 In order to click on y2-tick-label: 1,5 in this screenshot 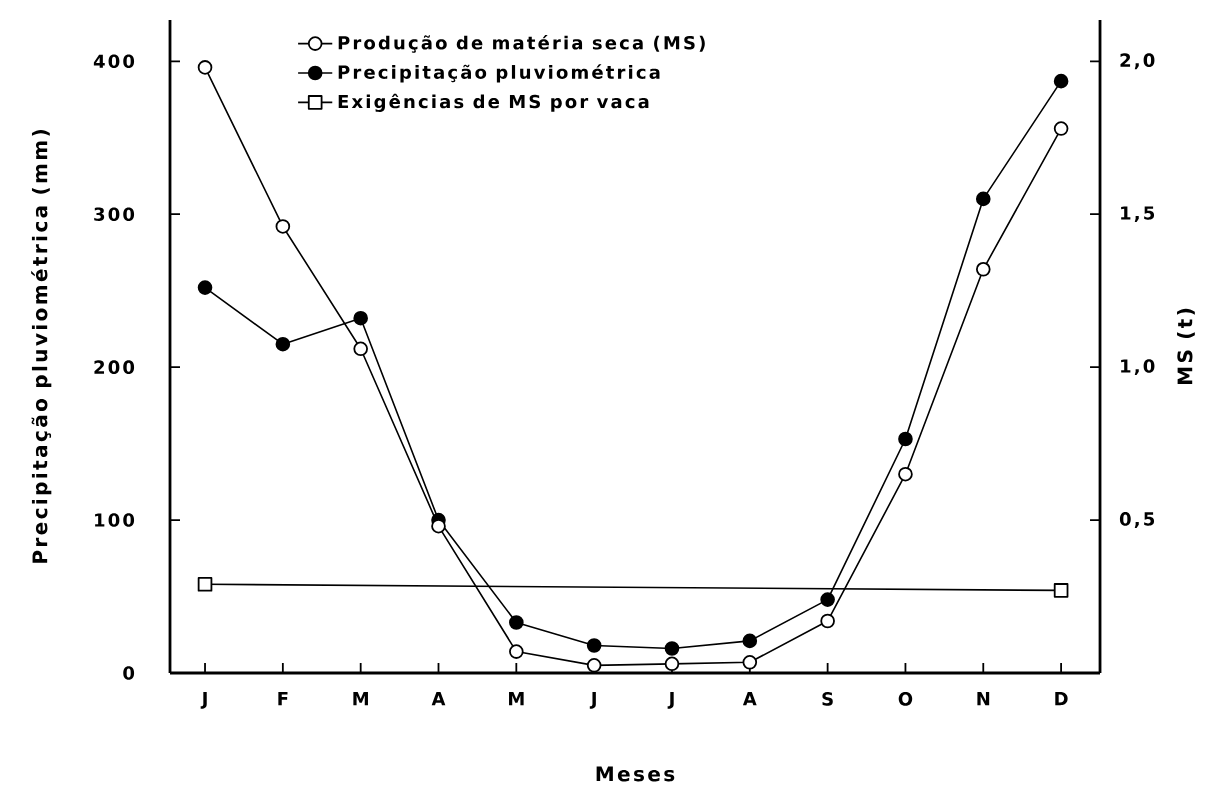, I will do `click(1138, 214)`.